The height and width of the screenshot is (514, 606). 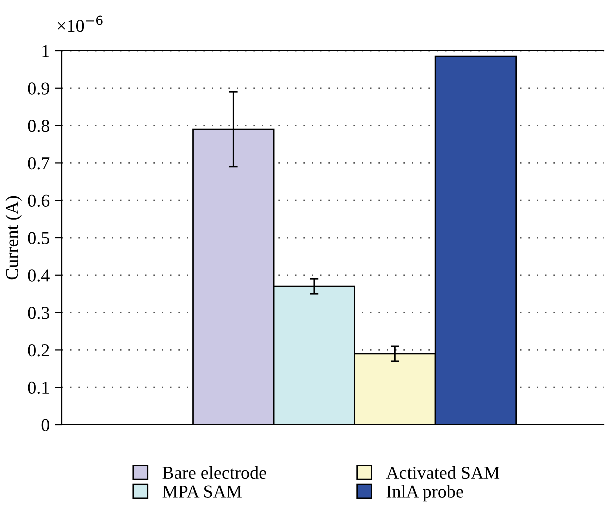 I want to click on y-tick-label: 0.9, so click(x=39, y=88).